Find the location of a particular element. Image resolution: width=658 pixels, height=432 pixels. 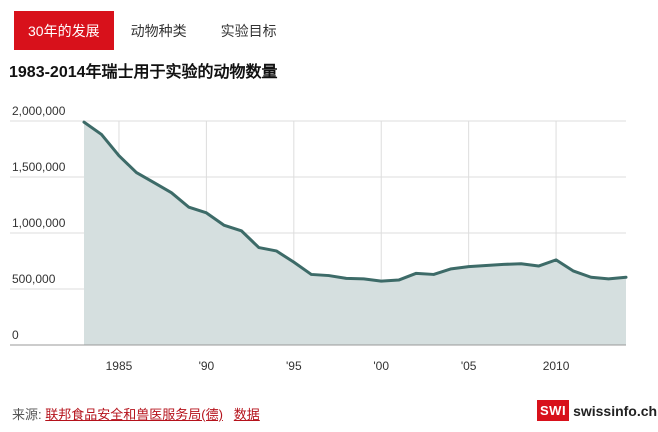

x-tick-label: '90 is located at coordinates (207, 366).